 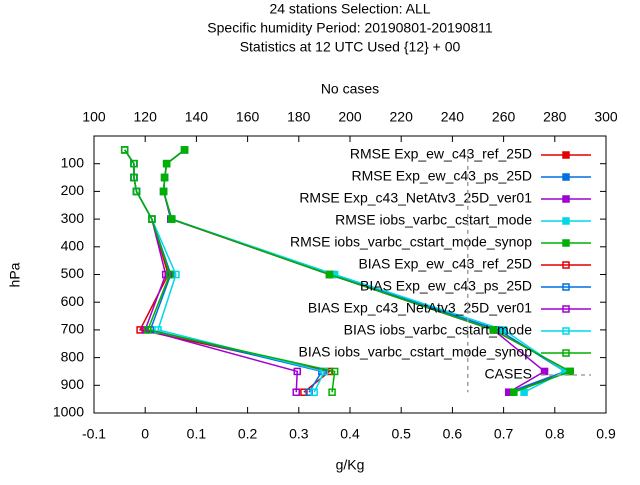 What do you see at coordinates (15, 274) in the screenshot?
I see `y-axis-label: hPa` at bounding box center [15, 274].